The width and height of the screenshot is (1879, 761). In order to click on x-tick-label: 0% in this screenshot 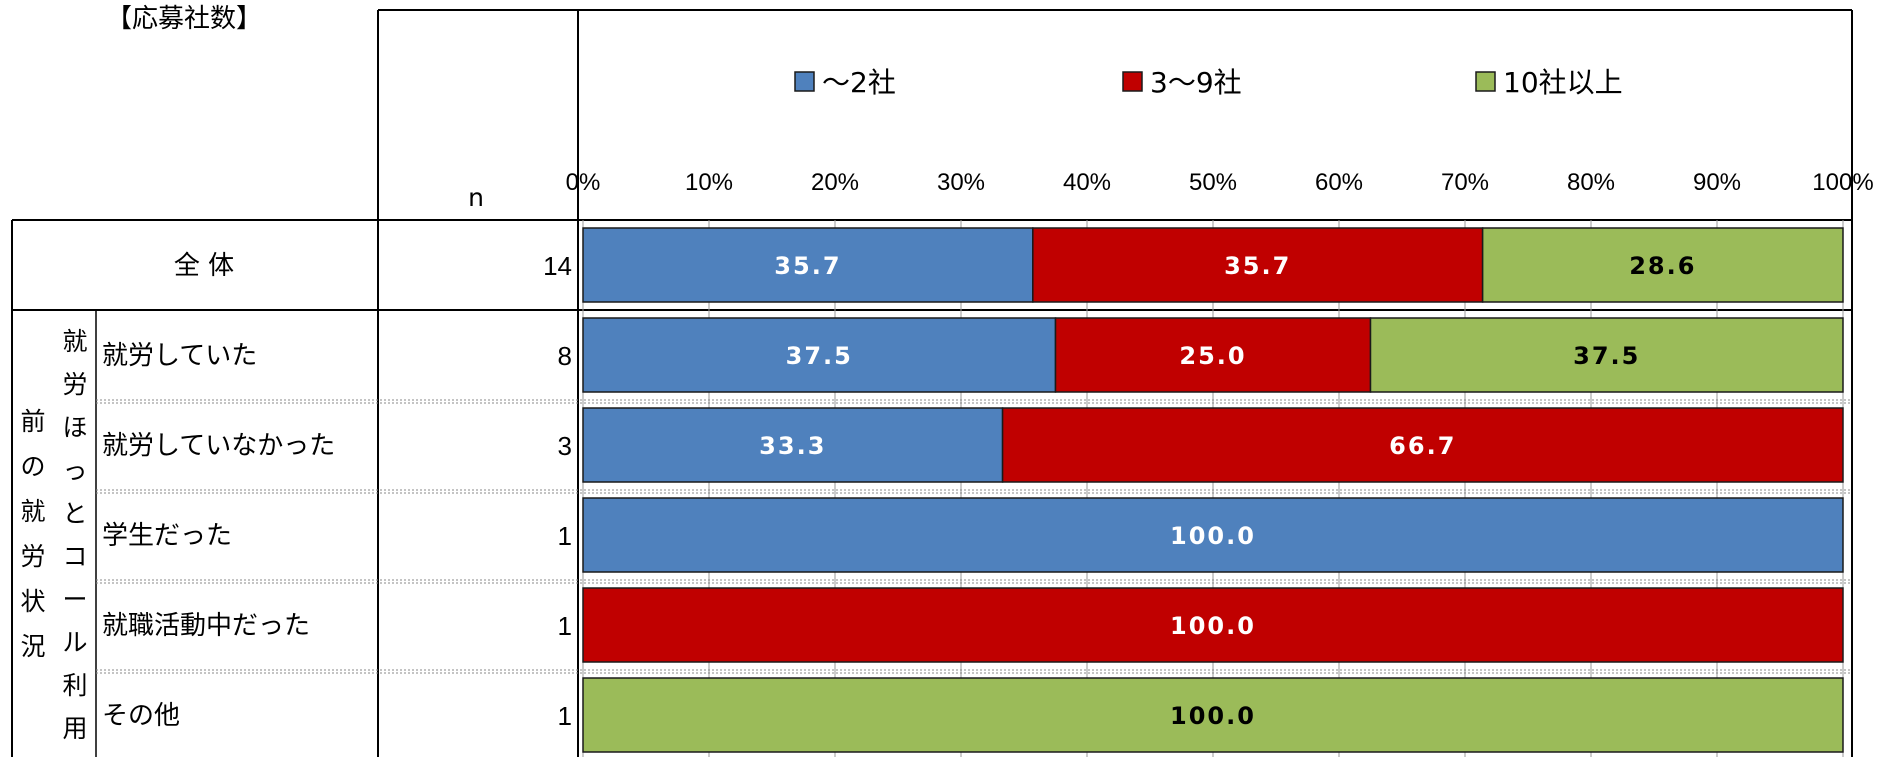, I will do `click(583, 182)`.